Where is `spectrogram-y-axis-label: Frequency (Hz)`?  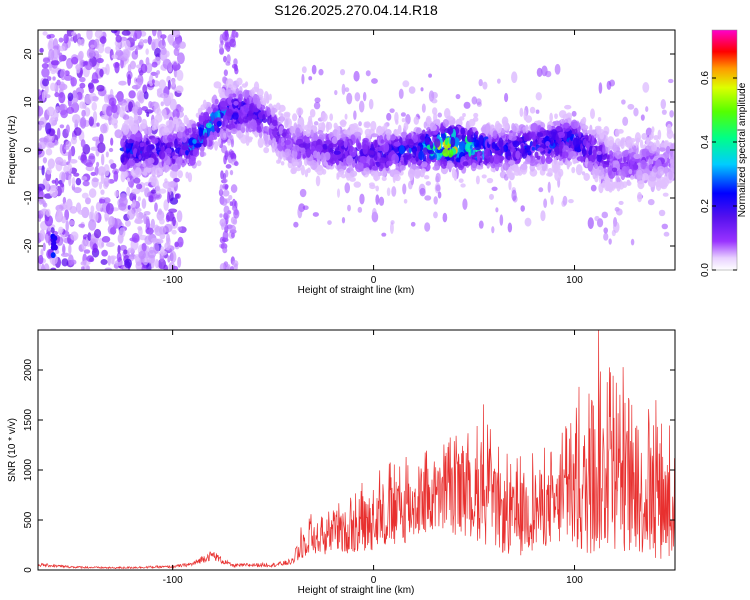
spectrogram-y-axis-label: Frequency (Hz) is located at coordinates (12, 150).